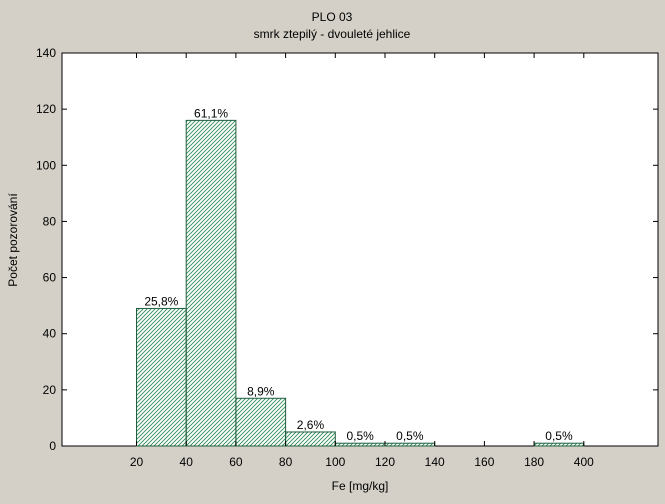 This screenshot has height=504, width=665. What do you see at coordinates (137, 462) in the screenshot?
I see `x-tick-label: 20` at bounding box center [137, 462].